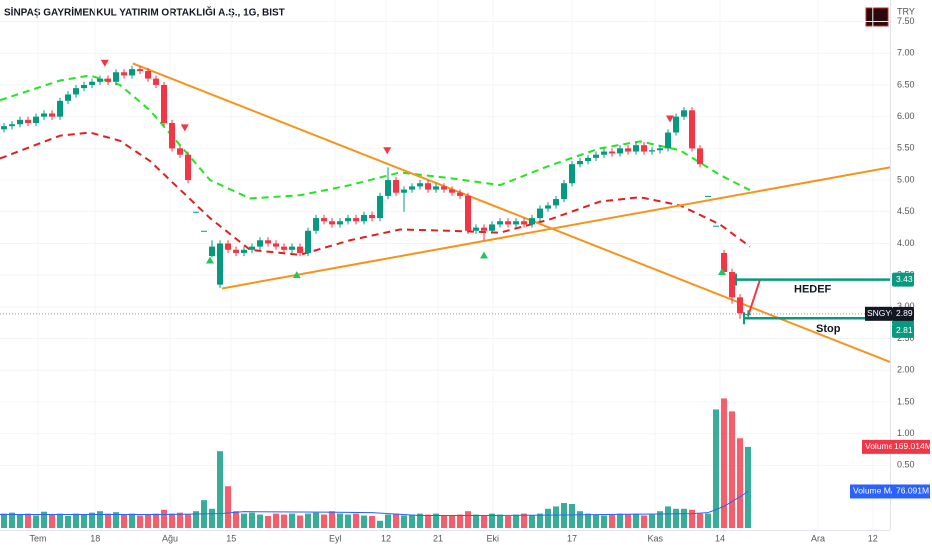  What do you see at coordinates (655, 538) in the screenshot?
I see `x-tick-label: Kas` at bounding box center [655, 538].